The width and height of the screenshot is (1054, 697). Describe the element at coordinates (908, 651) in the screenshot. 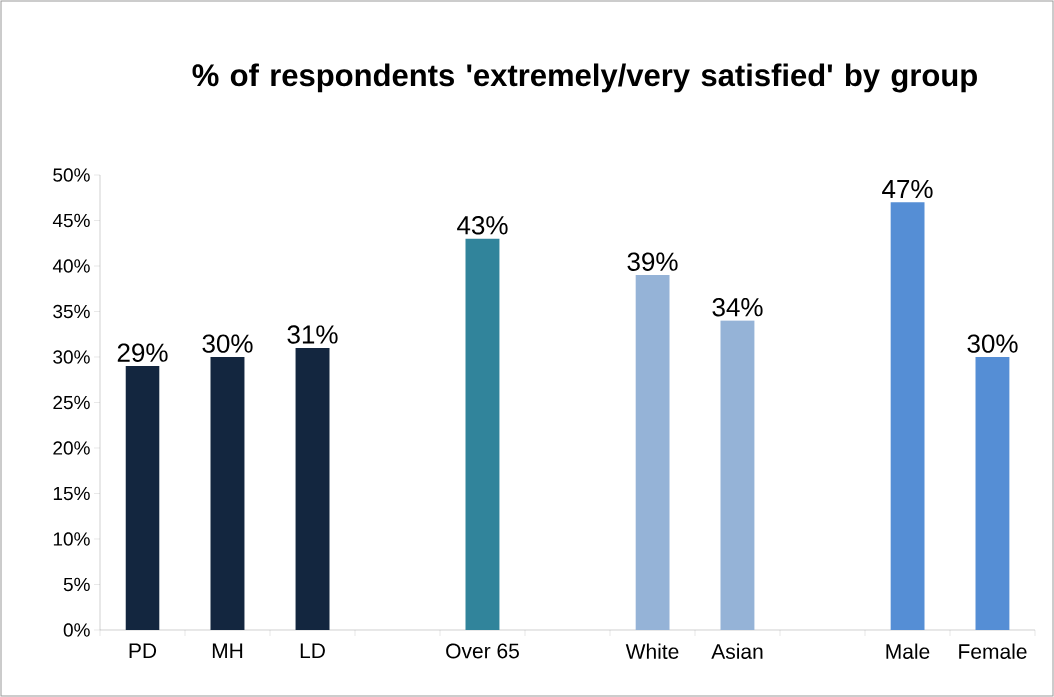

I see `x-tick-label: Male` at that location.